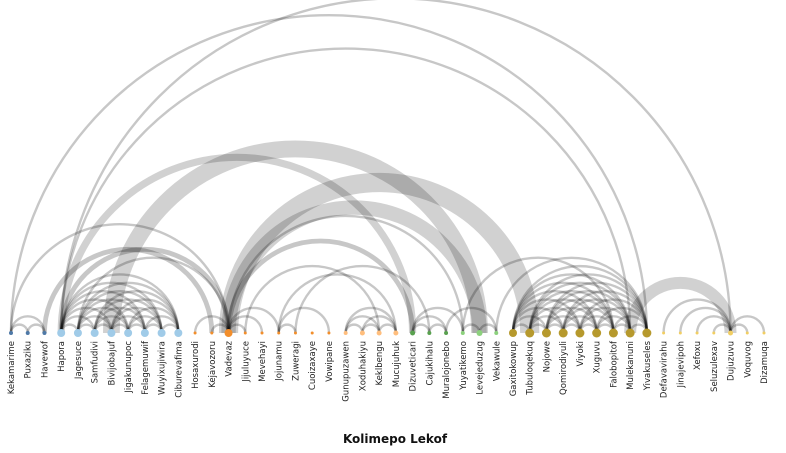 This screenshot has height=453, width=786. What do you see at coordinates (129, 367) in the screenshot?
I see `node-label: Jigakunupoc` at bounding box center [129, 367].